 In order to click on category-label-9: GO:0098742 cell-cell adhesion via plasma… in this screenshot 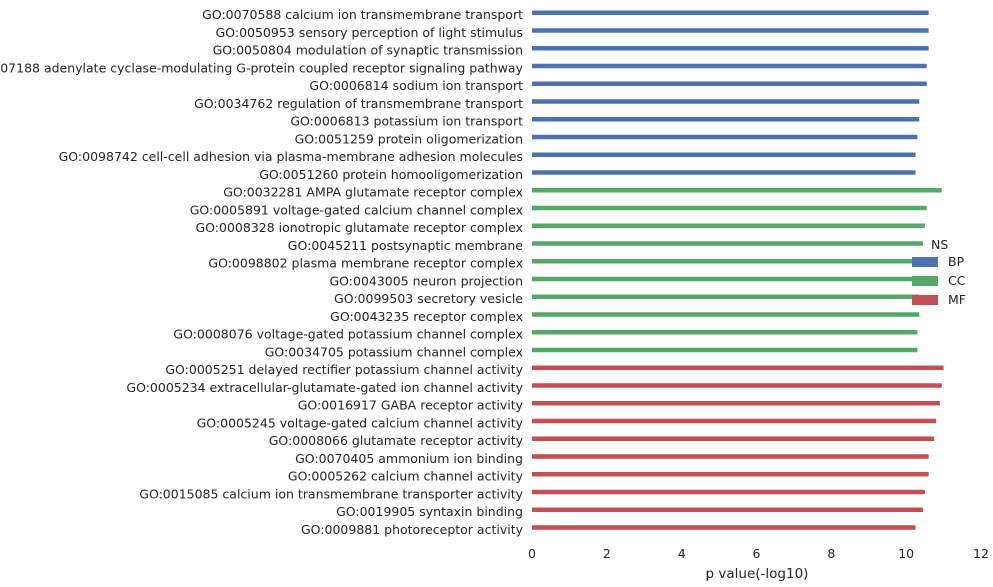, I will do `click(291, 156)`.